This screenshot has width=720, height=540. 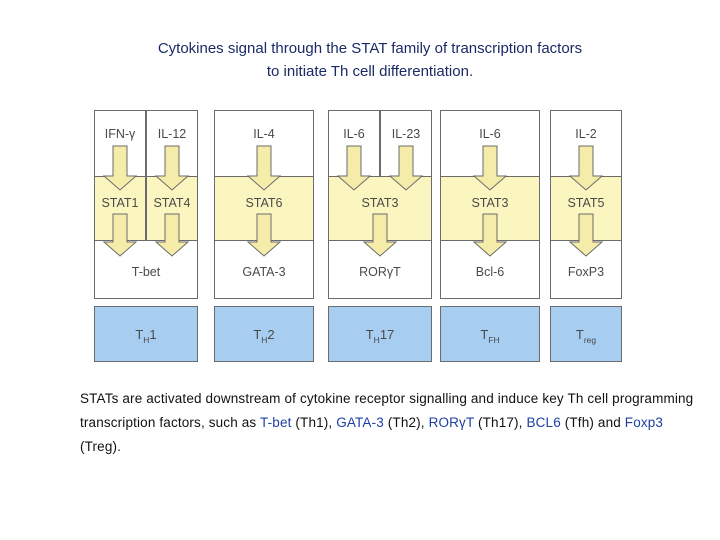 I want to click on th-subset-label: TH1, so click(x=145, y=336).